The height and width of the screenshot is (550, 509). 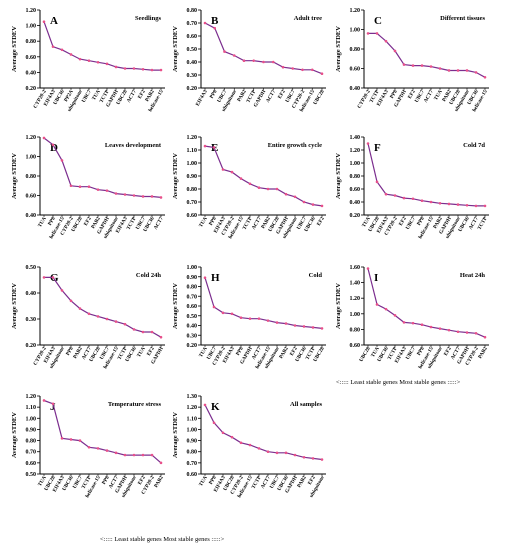 What do you see at coordinates (215, 278) in the screenshot?
I see `panel-letter: H` at bounding box center [215, 278].